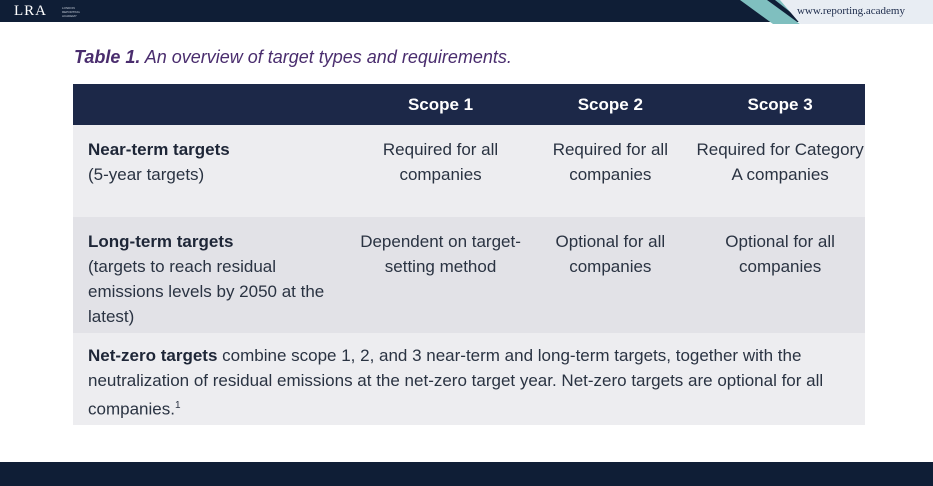 Image resolution: width=933 pixels, height=486 pixels. I want to click on caption-label: Table 1., so click(107, 57).